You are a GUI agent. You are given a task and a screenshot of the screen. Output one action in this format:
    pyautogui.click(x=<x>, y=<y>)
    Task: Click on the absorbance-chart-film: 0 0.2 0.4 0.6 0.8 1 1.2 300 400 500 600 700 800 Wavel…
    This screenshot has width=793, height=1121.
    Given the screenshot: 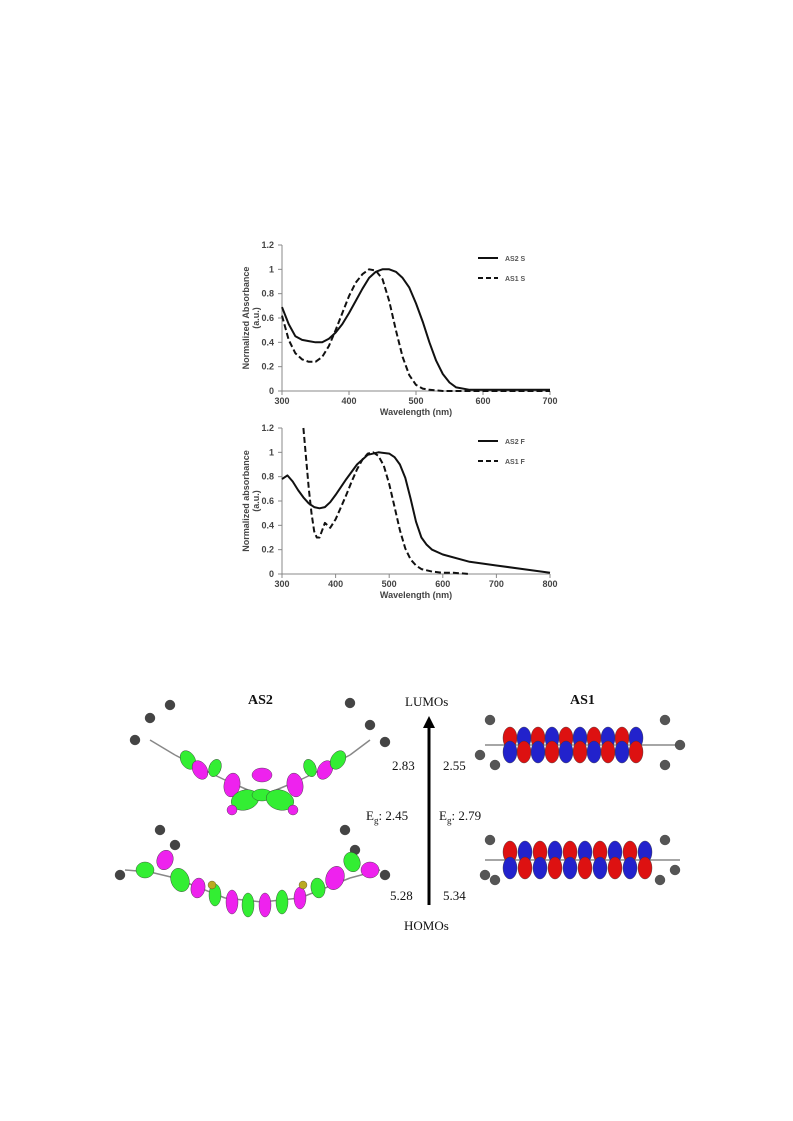 What is the action you would take?
    pyautogui.click(x=399, y=511)
    